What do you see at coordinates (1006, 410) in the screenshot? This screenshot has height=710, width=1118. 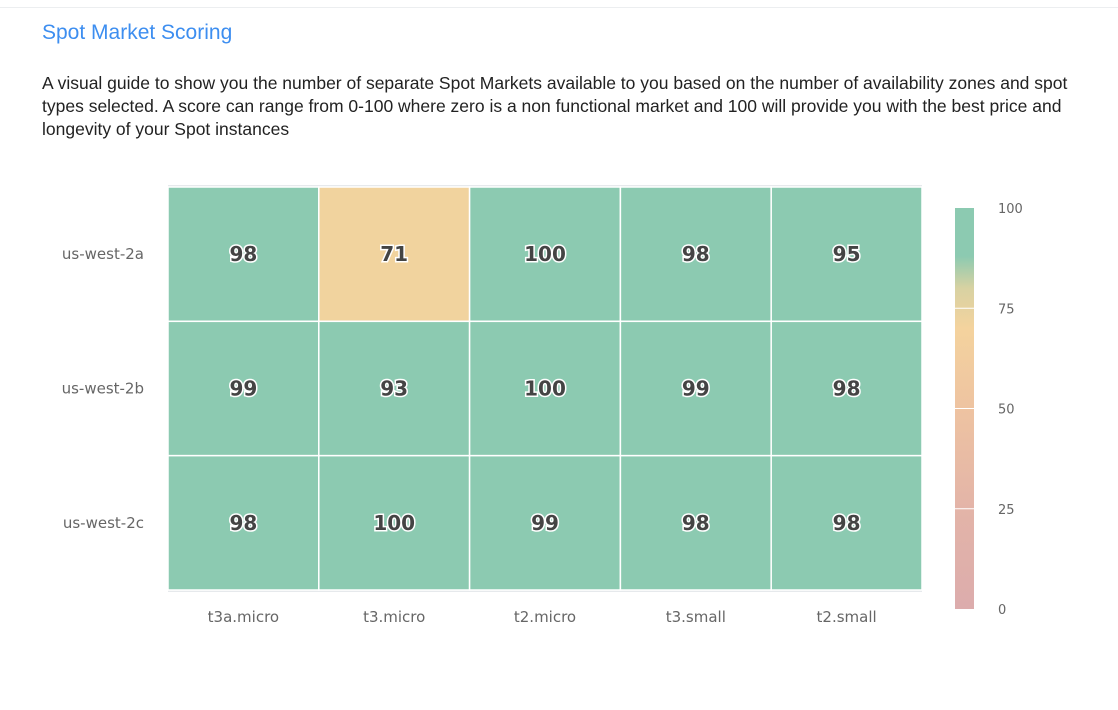 I see `colorbar-tick-label: 50` at bounding box center [1006, 410].